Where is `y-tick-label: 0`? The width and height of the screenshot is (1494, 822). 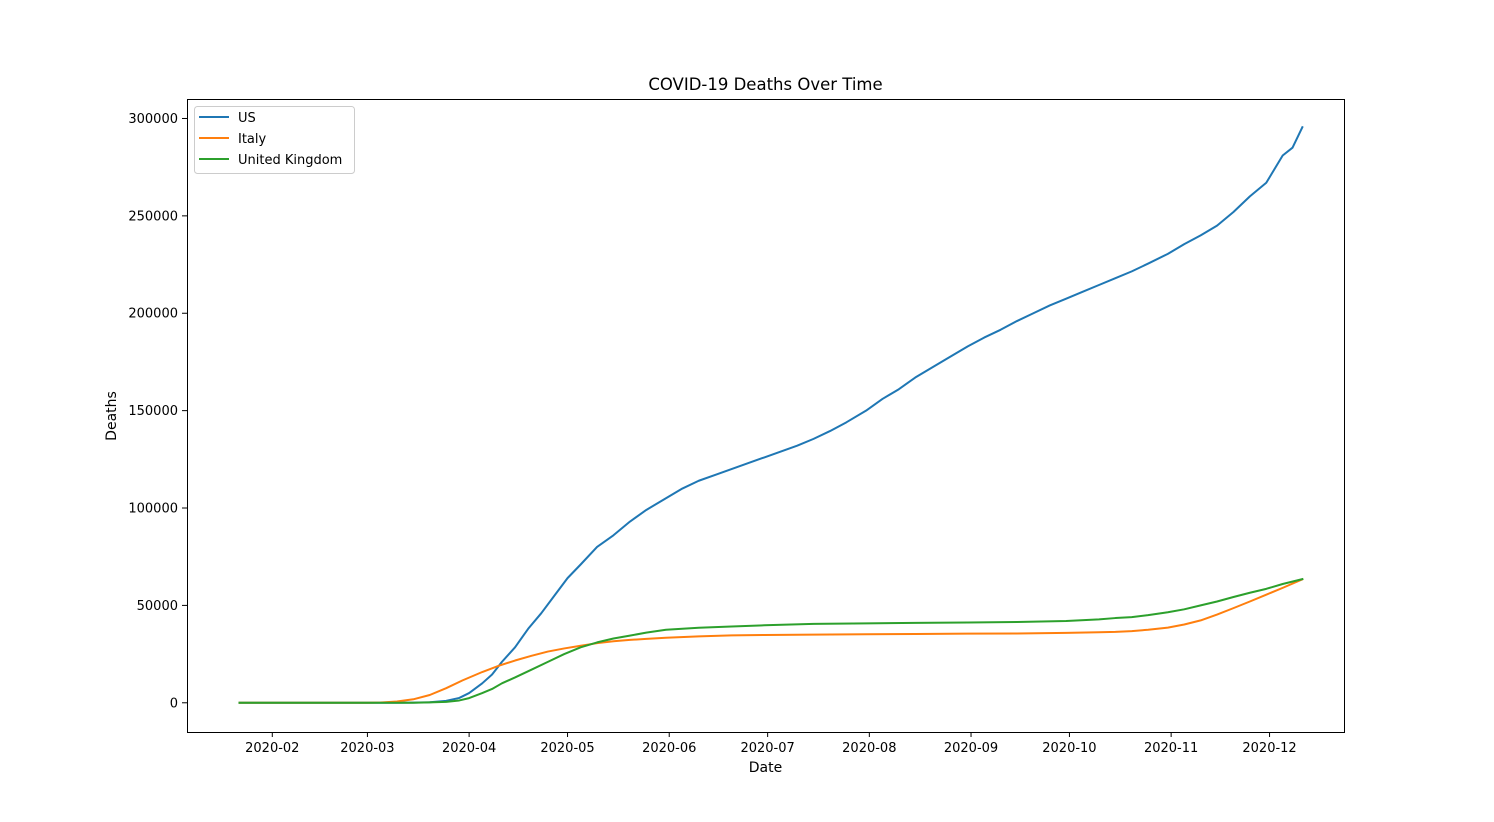
y-tick-label: 0 is located at coordinates (174, 703).